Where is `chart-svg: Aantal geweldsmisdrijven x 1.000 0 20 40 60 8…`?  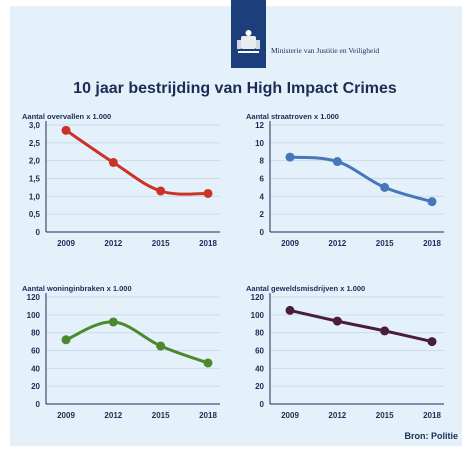 chart-svg: Aantal geweldsmisdrijven x 1.000 0 20 40 60 8… is located at coordinates (345, 352).